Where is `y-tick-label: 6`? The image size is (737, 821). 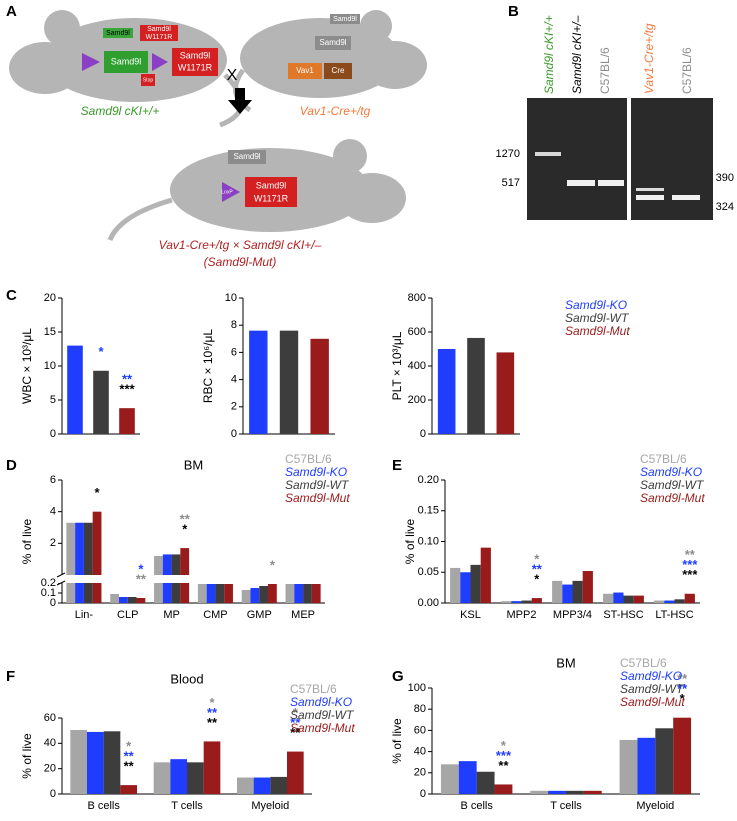
y-tick-label: 6 is located at coordinates (234, 352).